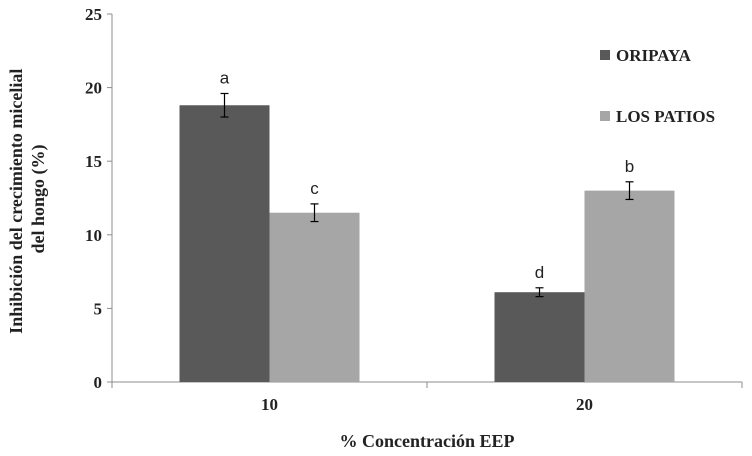 This screenshot has height=456, width=752. I want to click on y-tick-label: 0, so click(98, 382).